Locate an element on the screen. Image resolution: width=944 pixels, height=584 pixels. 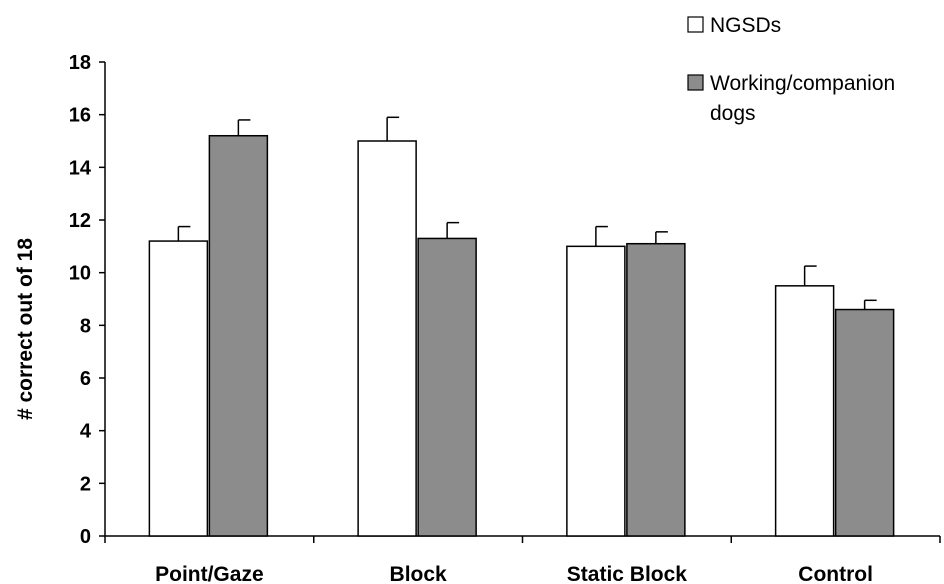
x-tick-label: Point/Gaze is located at coordinates (209, 573).